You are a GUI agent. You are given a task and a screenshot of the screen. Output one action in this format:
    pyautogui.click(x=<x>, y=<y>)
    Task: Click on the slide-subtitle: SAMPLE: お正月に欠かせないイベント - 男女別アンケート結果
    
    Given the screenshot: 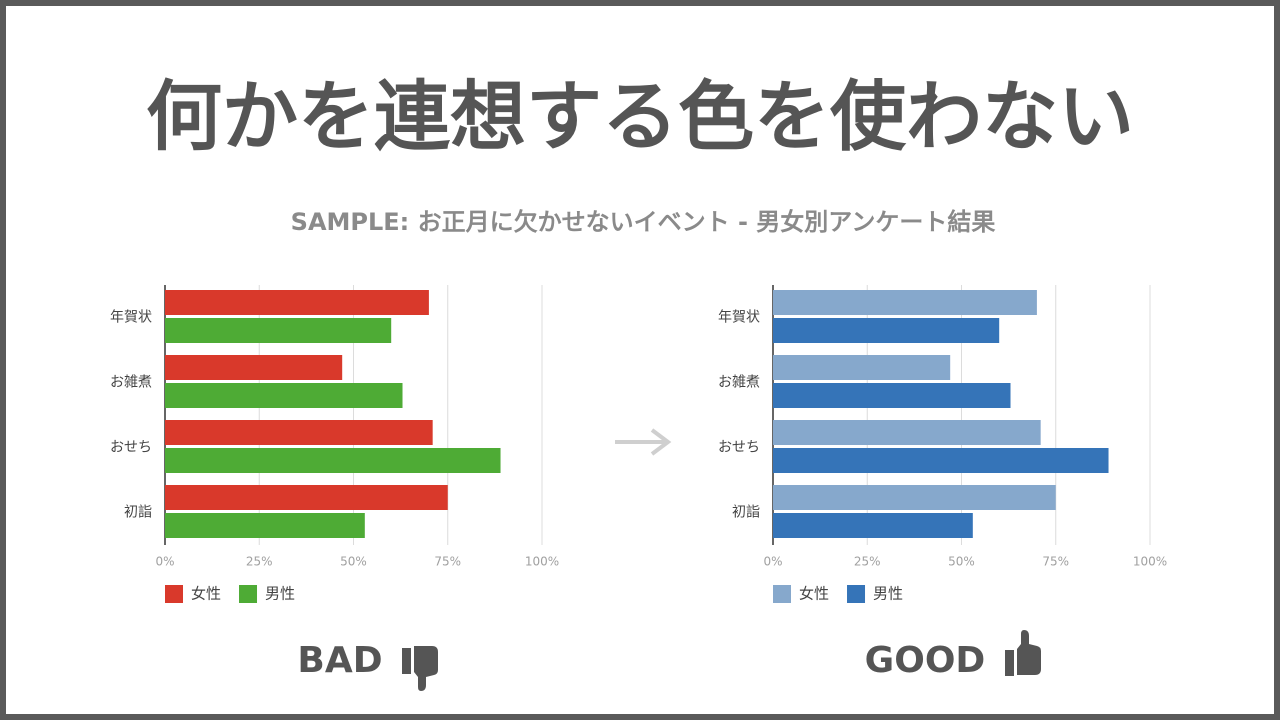 What is the action you would take?
    pyautogui.click(x=643, y=222)
    